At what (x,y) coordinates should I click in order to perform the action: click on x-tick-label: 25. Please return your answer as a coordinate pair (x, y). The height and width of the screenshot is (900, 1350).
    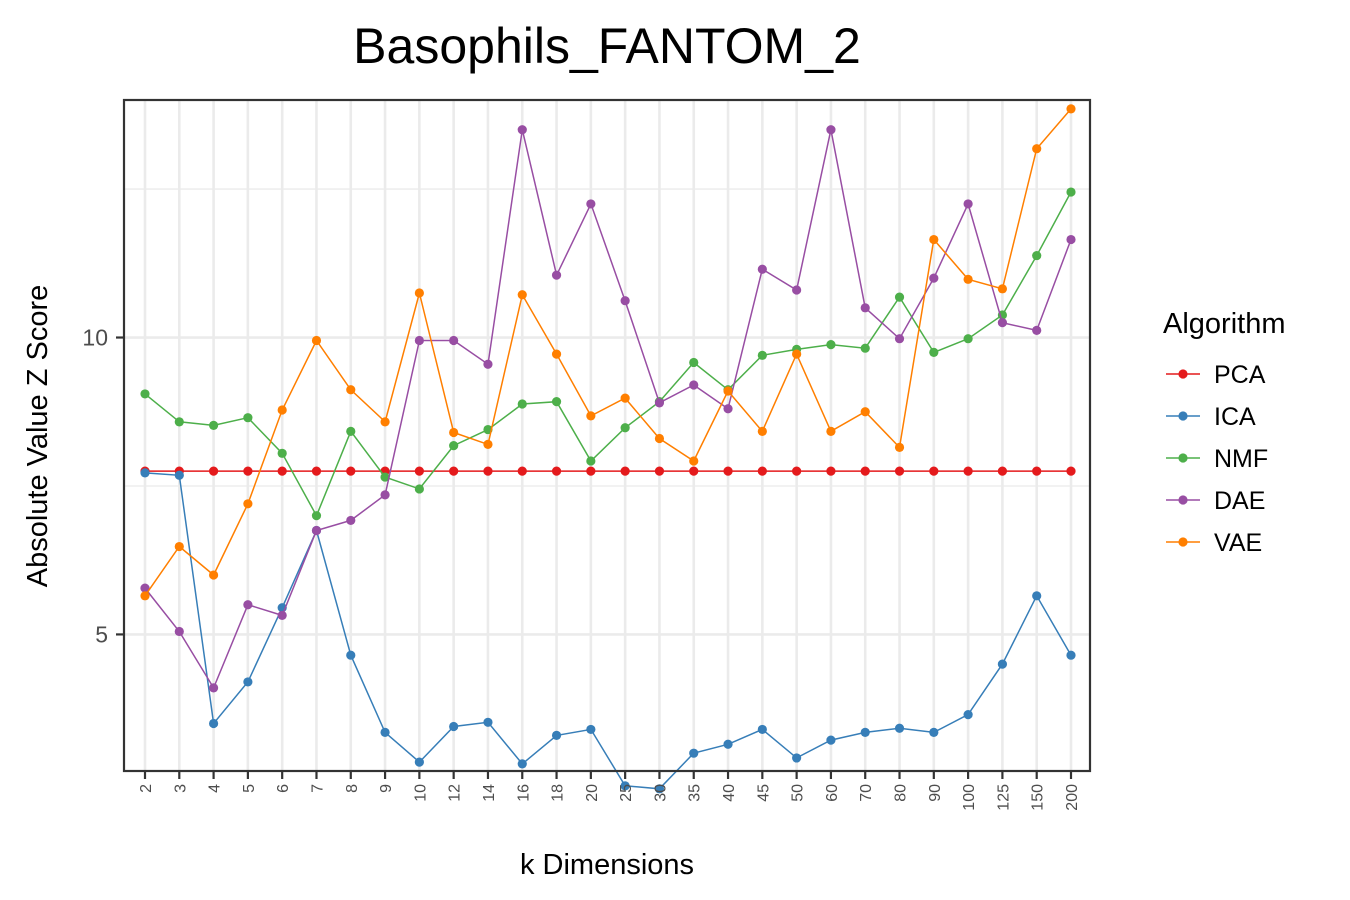
    Looking at the image, I should click on (626, 793).